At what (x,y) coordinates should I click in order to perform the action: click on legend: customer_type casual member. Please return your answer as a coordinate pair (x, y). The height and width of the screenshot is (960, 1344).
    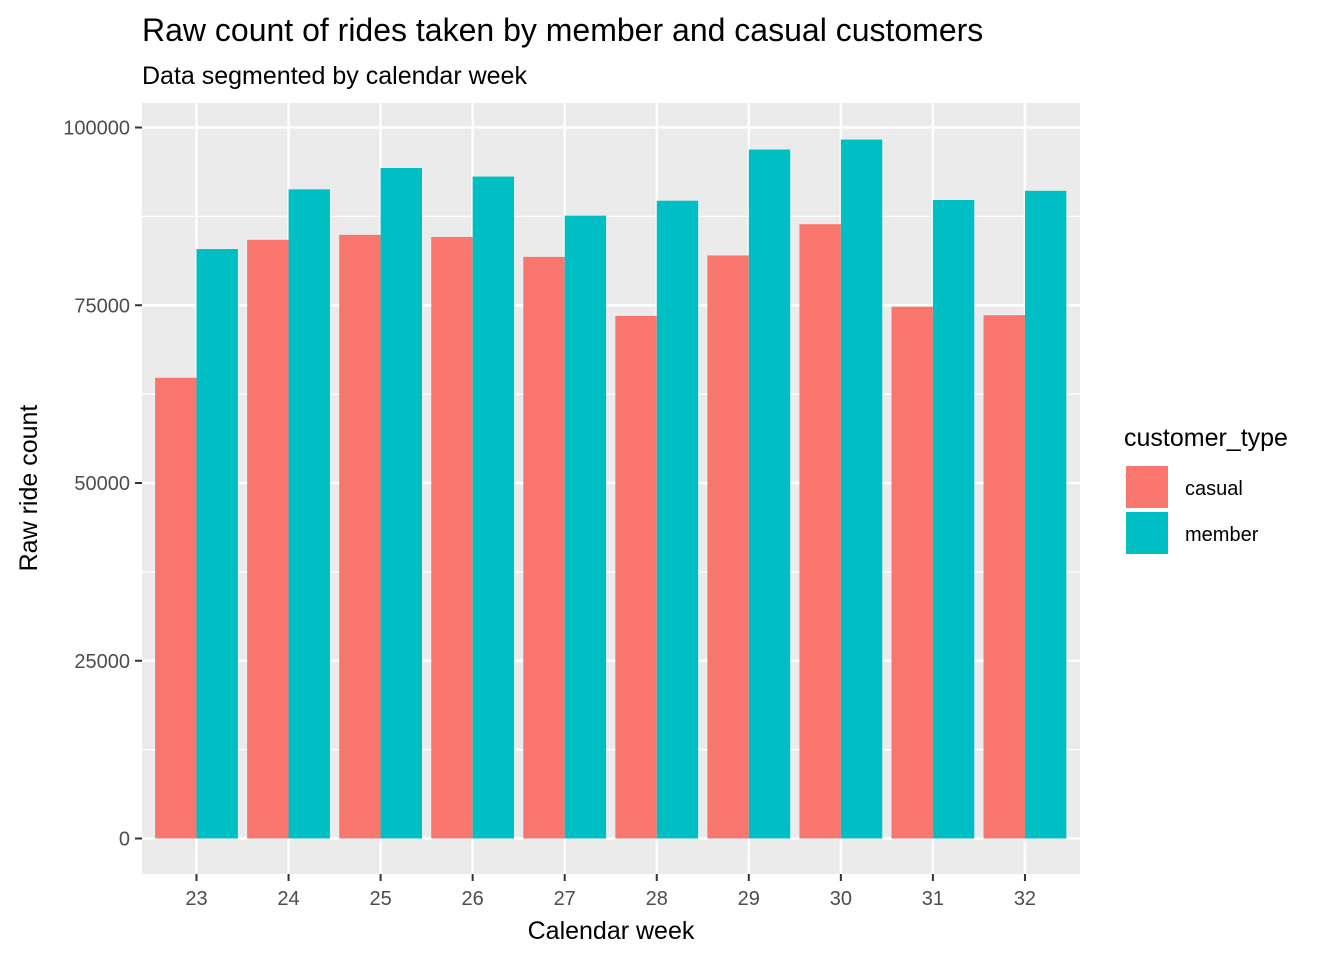
    Looking at the image, I should click on (1206, 489).